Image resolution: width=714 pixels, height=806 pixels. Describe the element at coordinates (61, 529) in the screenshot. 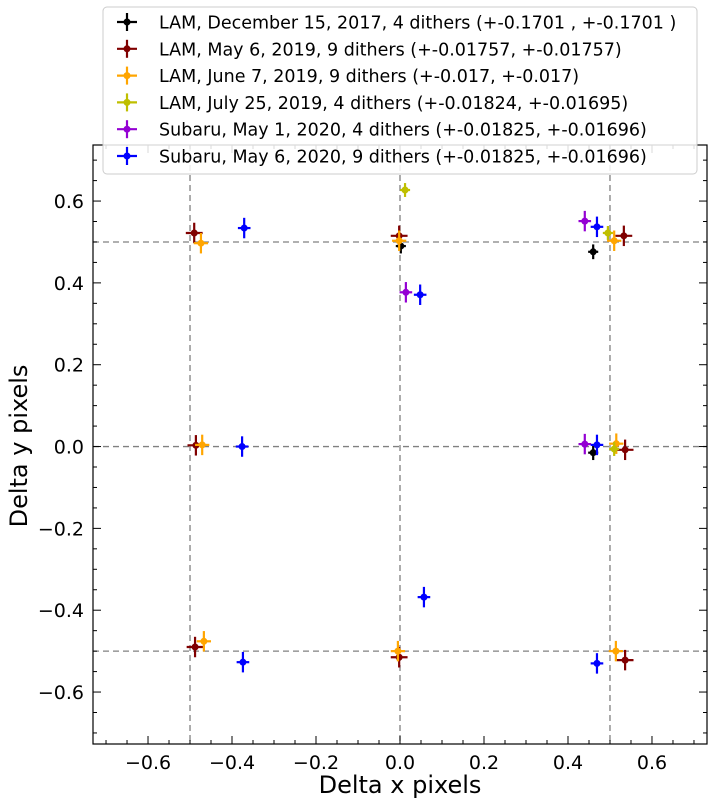

I see `y-tick-label: −0.2` at that location.